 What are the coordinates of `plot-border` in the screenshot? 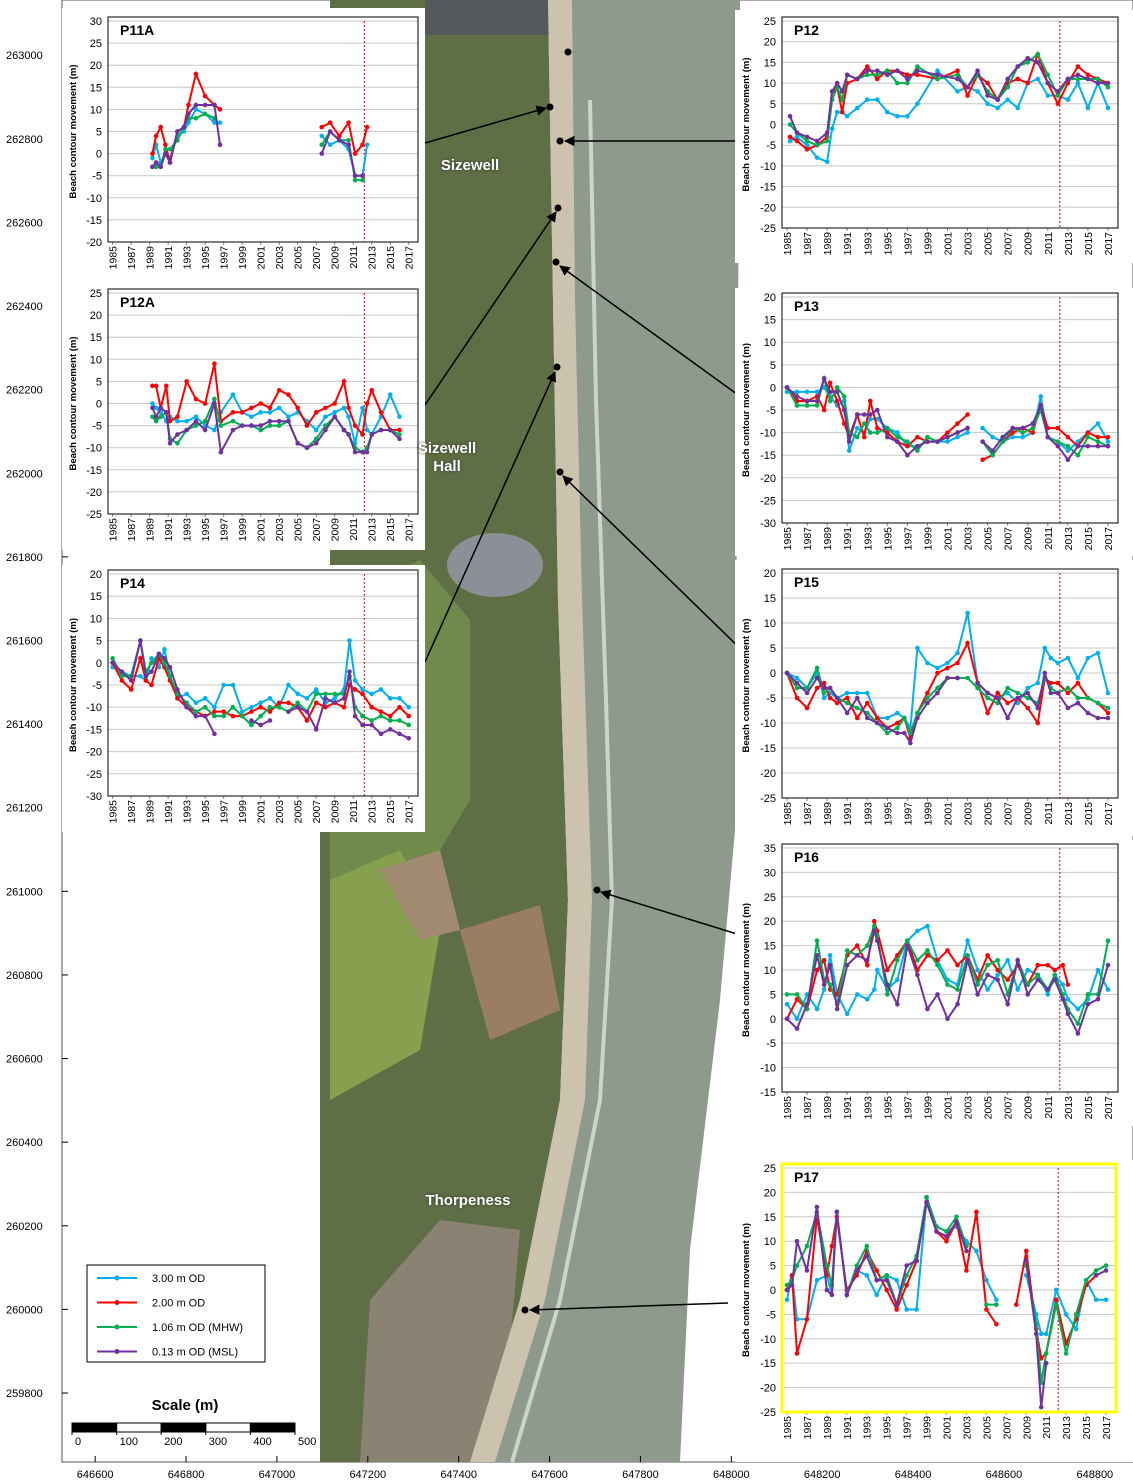 It's located at (950, 683).